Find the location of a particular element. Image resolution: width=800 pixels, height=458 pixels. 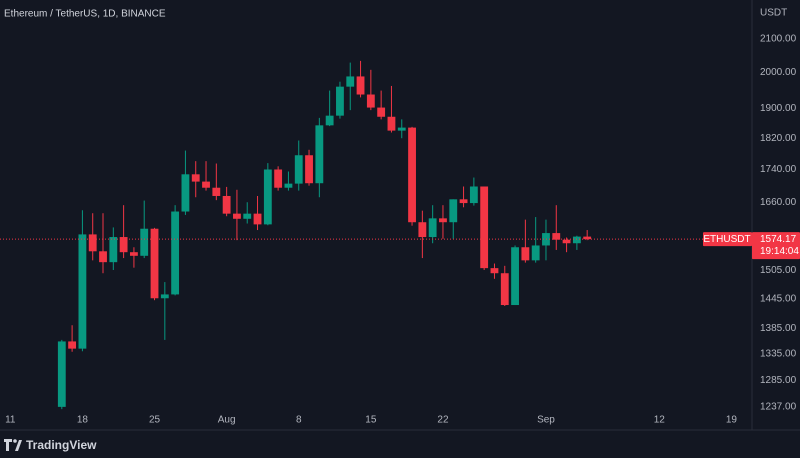

y-tick-label: 2000.00 is located at coordinates (778, 72).